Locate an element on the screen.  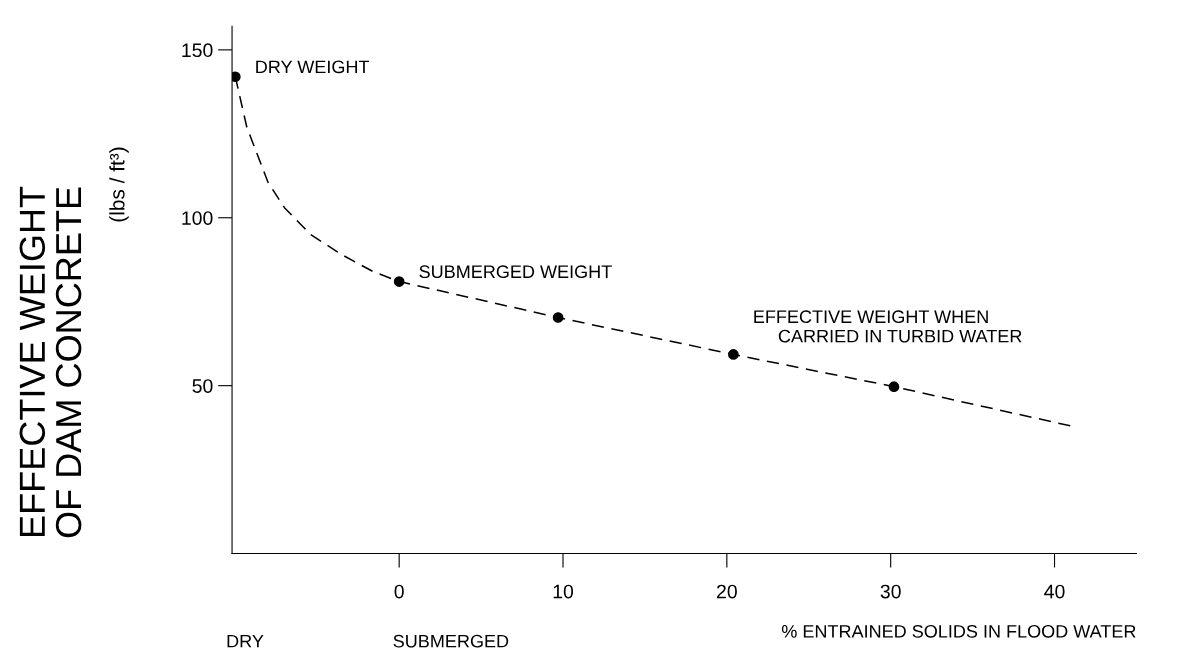
text: SUBMERGED is located at coordinates (451, 641).